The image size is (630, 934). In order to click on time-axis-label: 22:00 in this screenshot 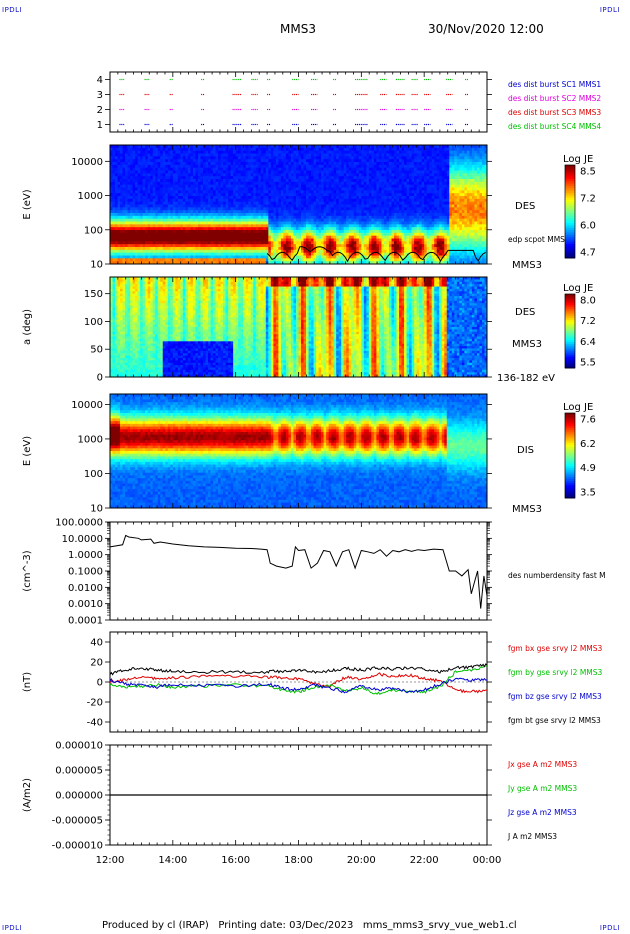, I will do `click(424, 860)`.